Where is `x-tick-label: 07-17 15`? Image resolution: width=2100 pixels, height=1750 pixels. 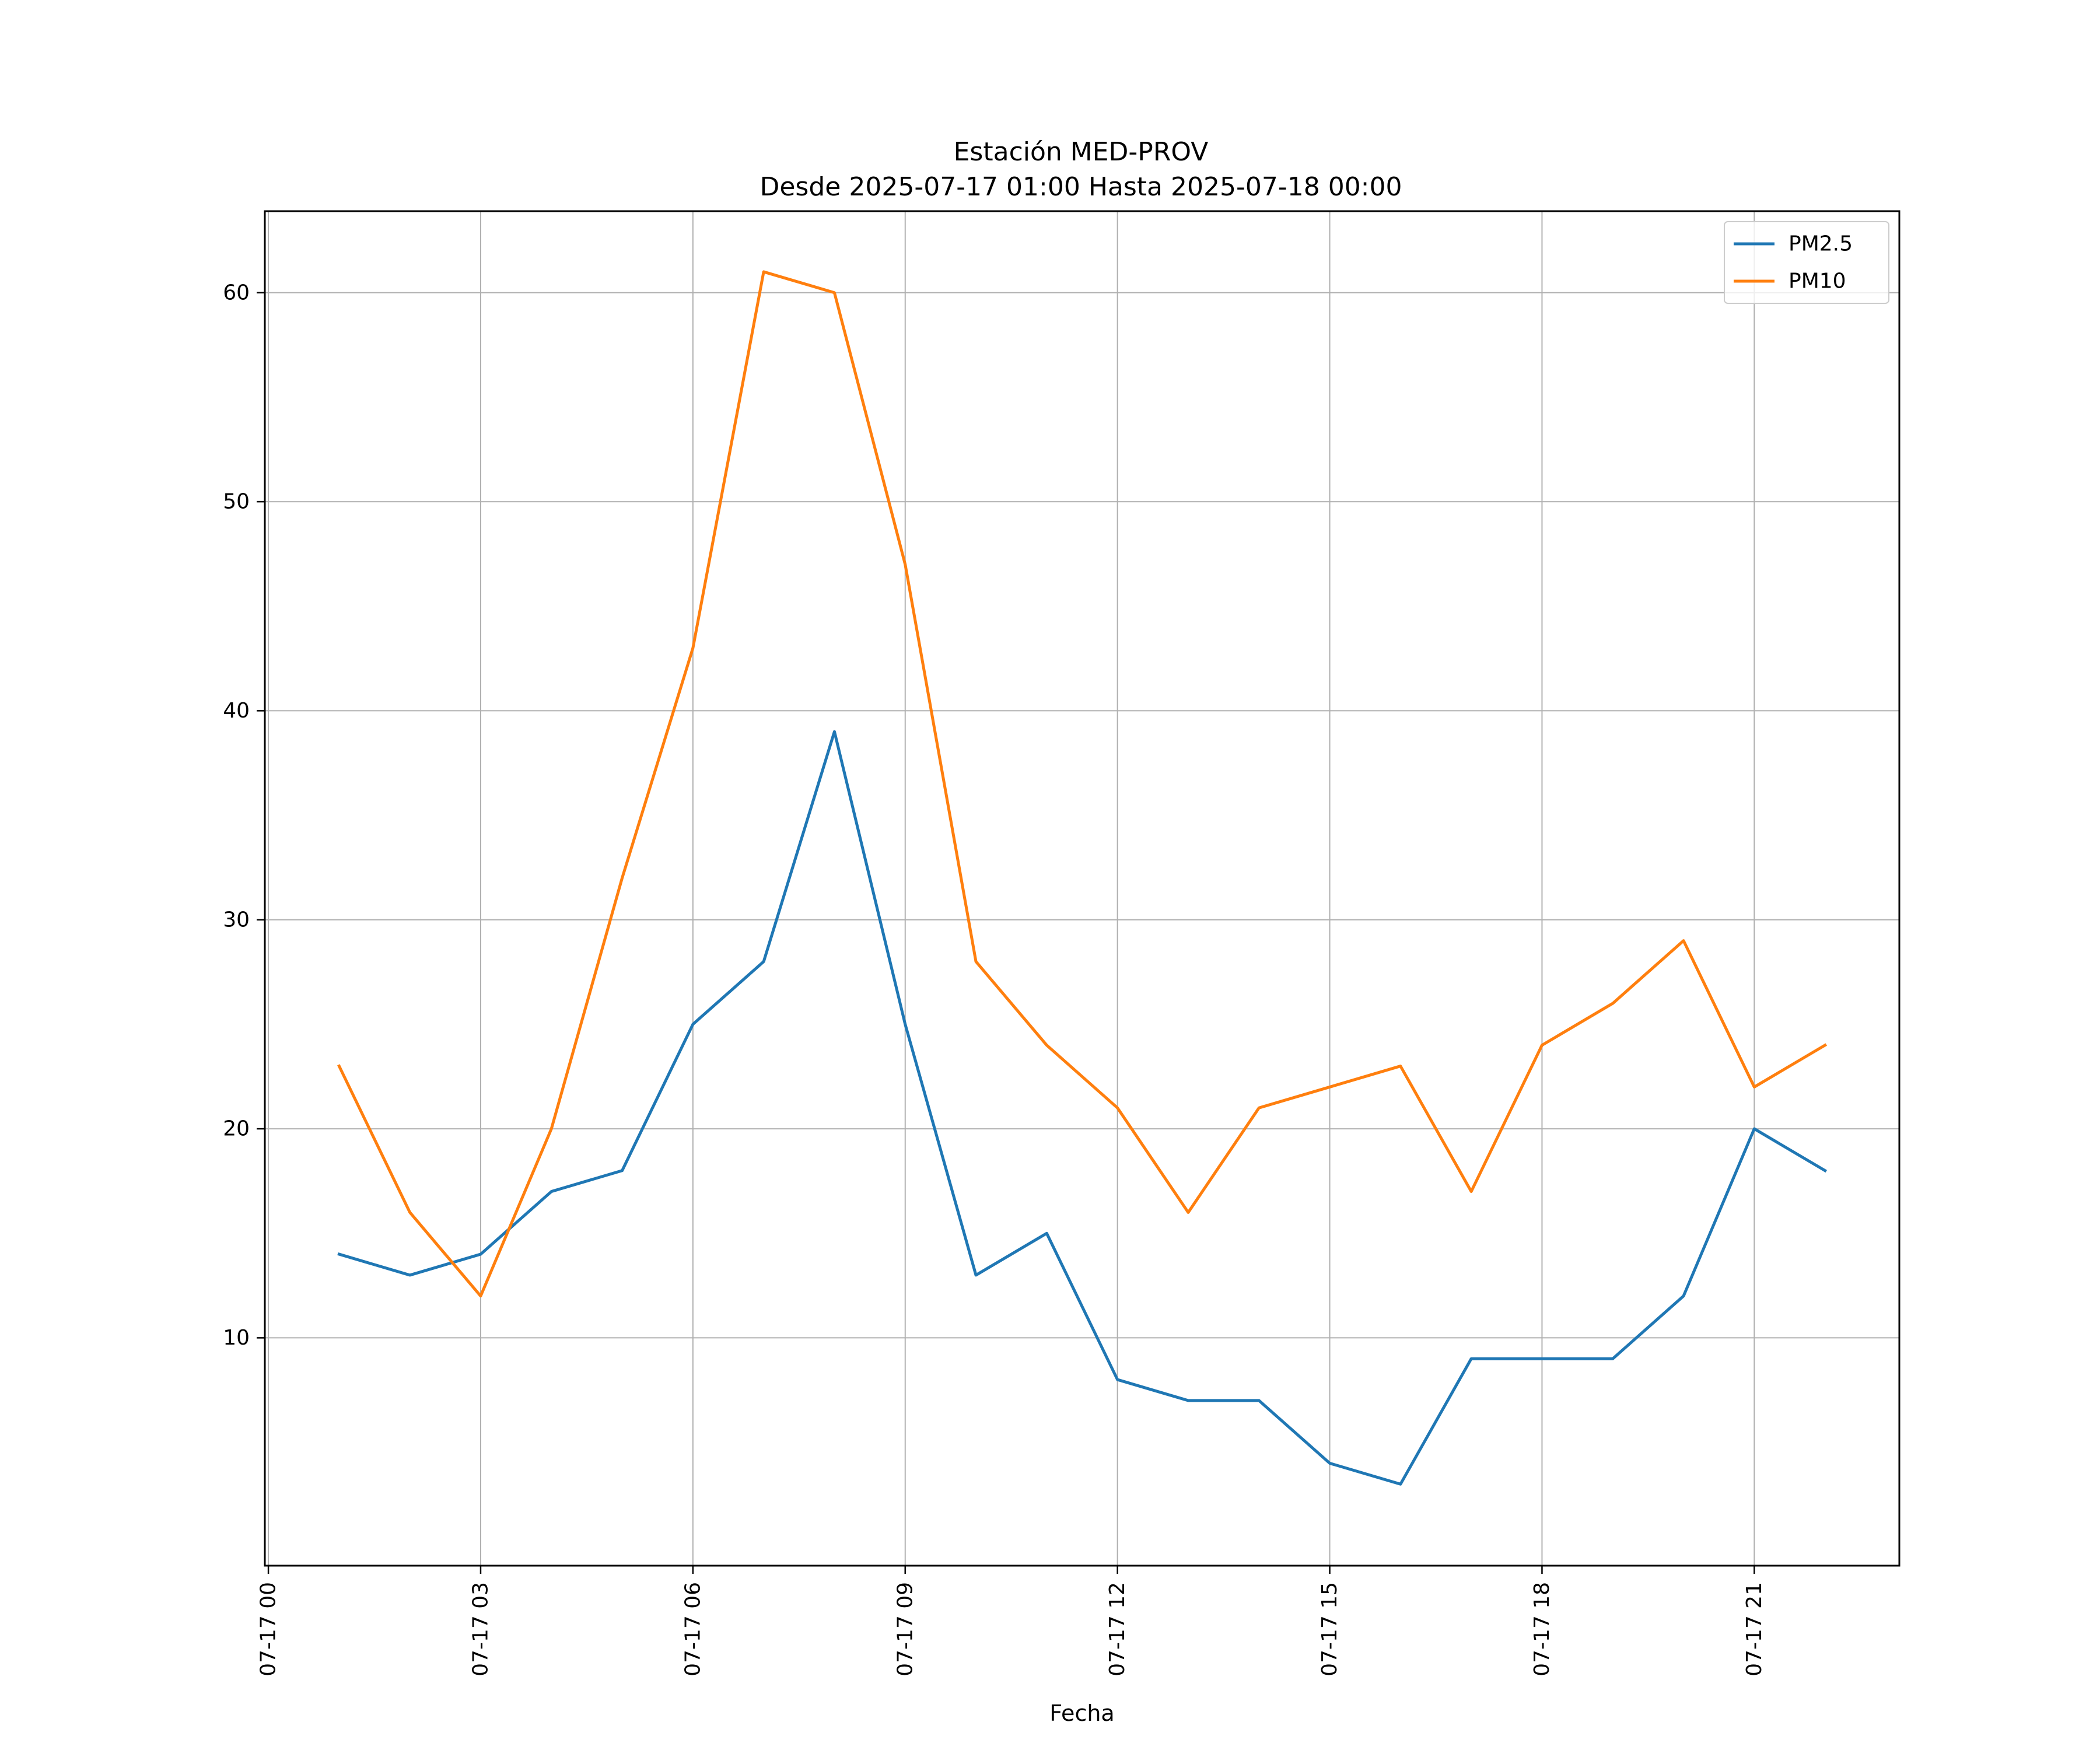
x-tick-label: 07-17 15 is located at coordinates (1330, 1629).